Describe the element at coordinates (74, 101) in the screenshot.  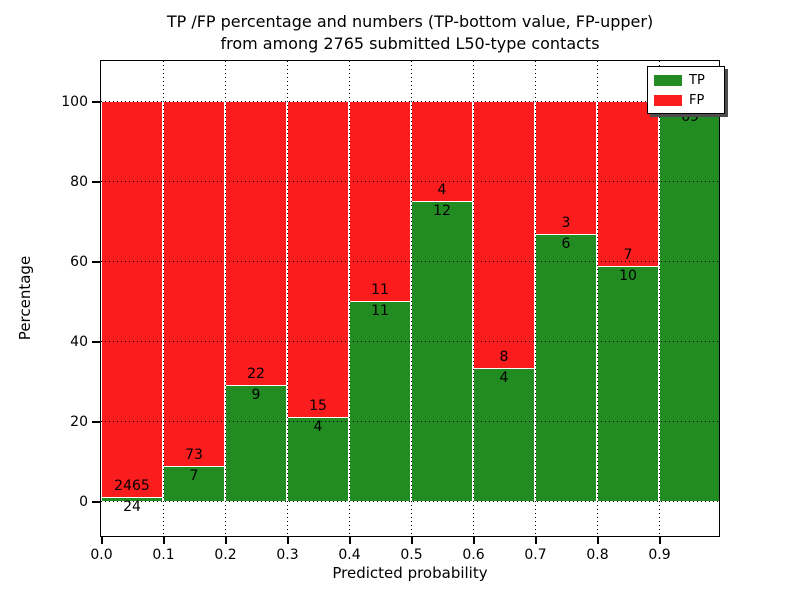
I see `y-tick-label: 100` at that location.